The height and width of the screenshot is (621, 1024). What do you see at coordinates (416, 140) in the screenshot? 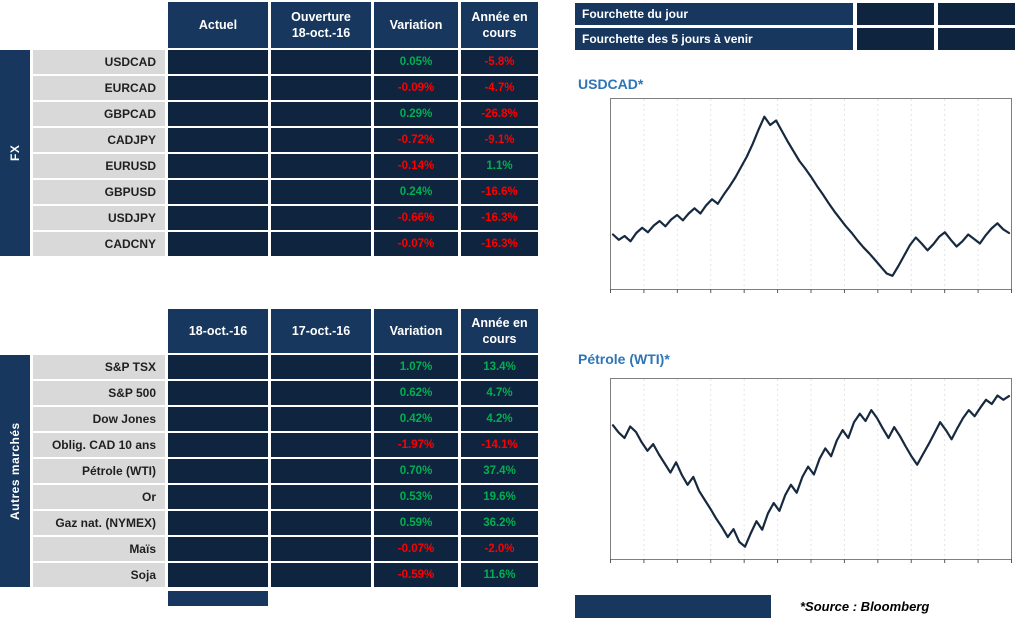
I see `variation-cell: -0.72%` at bounding box center [416, 140].